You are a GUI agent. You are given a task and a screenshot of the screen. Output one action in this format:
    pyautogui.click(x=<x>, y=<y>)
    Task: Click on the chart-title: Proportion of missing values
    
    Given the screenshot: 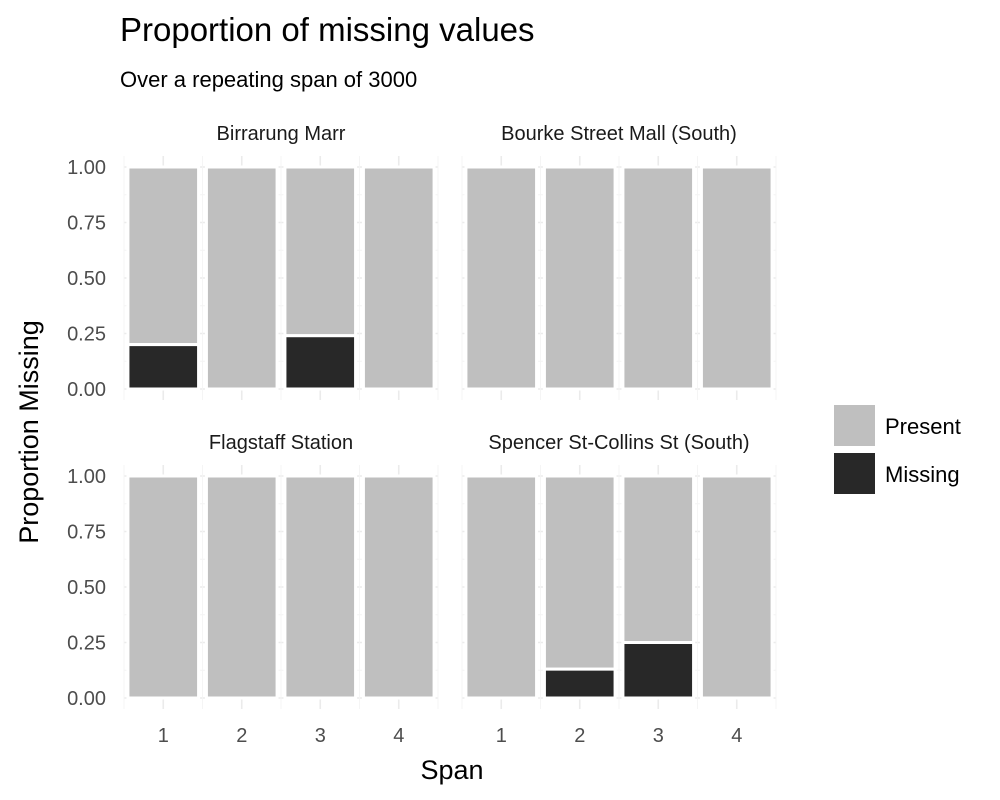 What is the action you would take?
    pyautogui.click(x=327, y=29)
    